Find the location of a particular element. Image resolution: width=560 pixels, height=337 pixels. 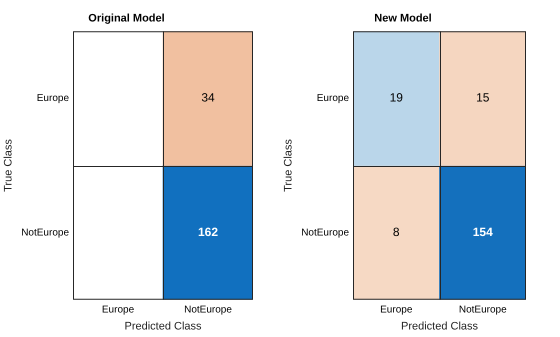

data-label: 19 is located at coordinates (397, 97).